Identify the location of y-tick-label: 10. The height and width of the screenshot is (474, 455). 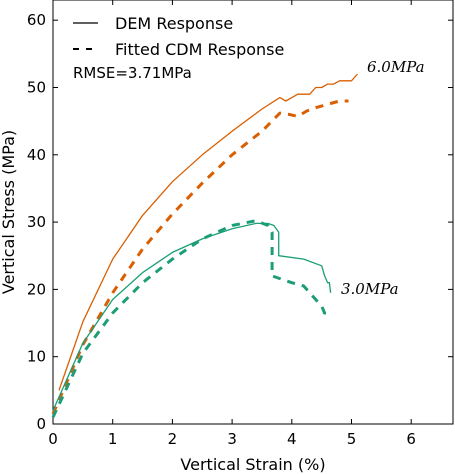
(36, 357).